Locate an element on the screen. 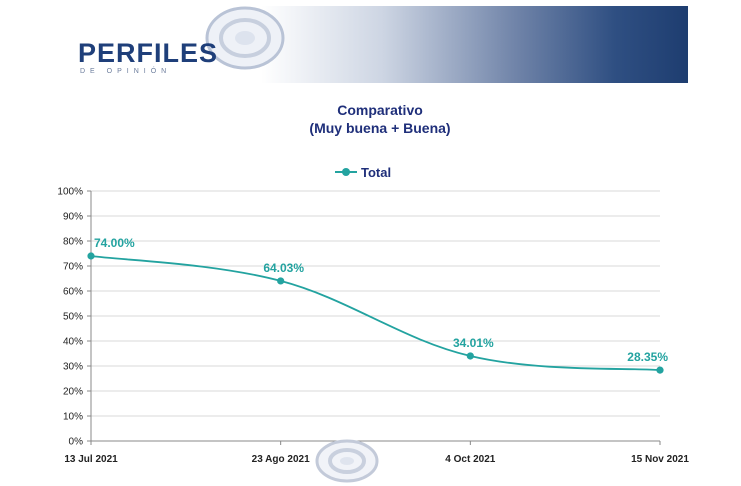  y-tick-label: 40% is located at coordinates (73, 342).